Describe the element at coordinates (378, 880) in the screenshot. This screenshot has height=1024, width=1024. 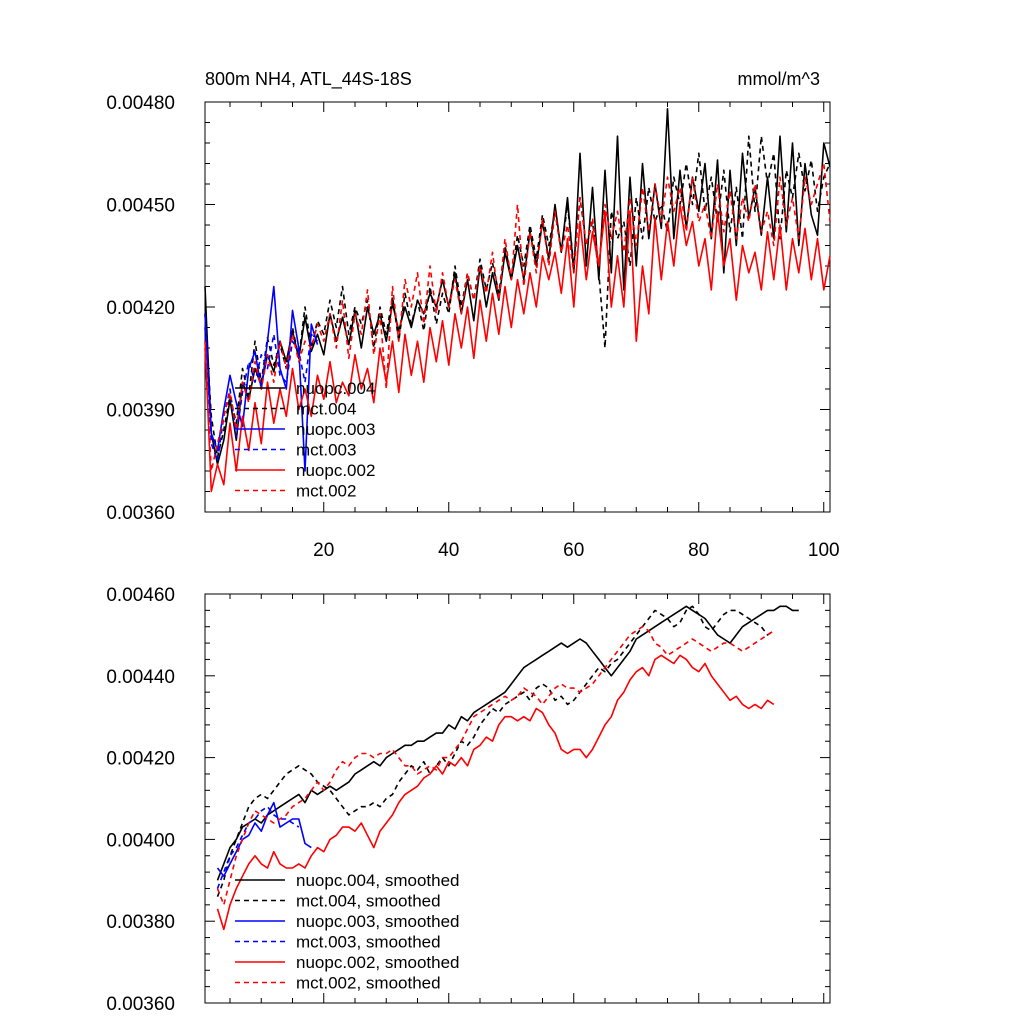
I see `legend-entry: nuopc.004, smoothed` at that location.